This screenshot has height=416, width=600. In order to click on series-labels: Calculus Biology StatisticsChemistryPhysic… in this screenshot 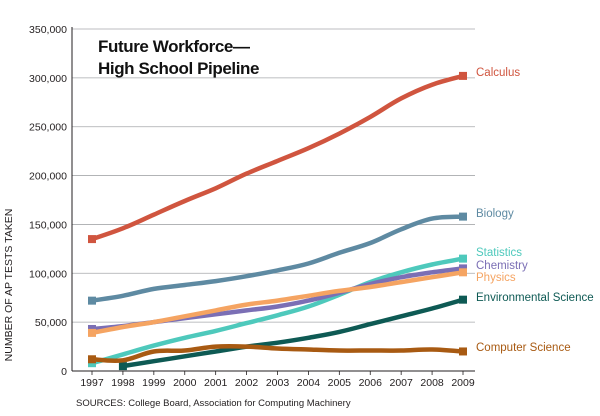, I will do `click(535, 210)`.